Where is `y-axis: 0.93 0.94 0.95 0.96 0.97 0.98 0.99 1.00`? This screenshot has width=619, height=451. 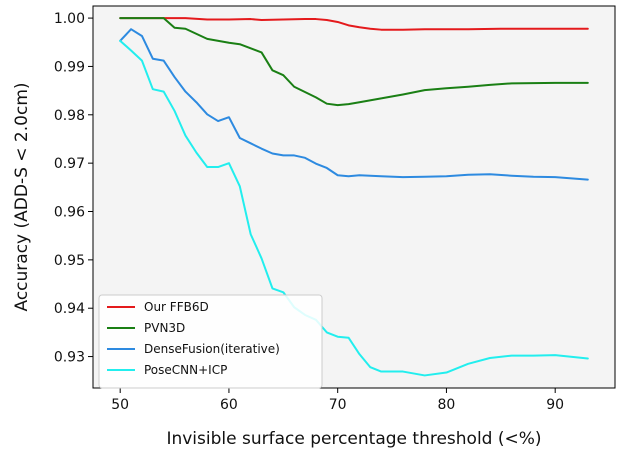 y-axis: 0.93 0.94 0.95 0.96 0.97 0.98 0.99 1.00 is located at coordinates (73, 188).